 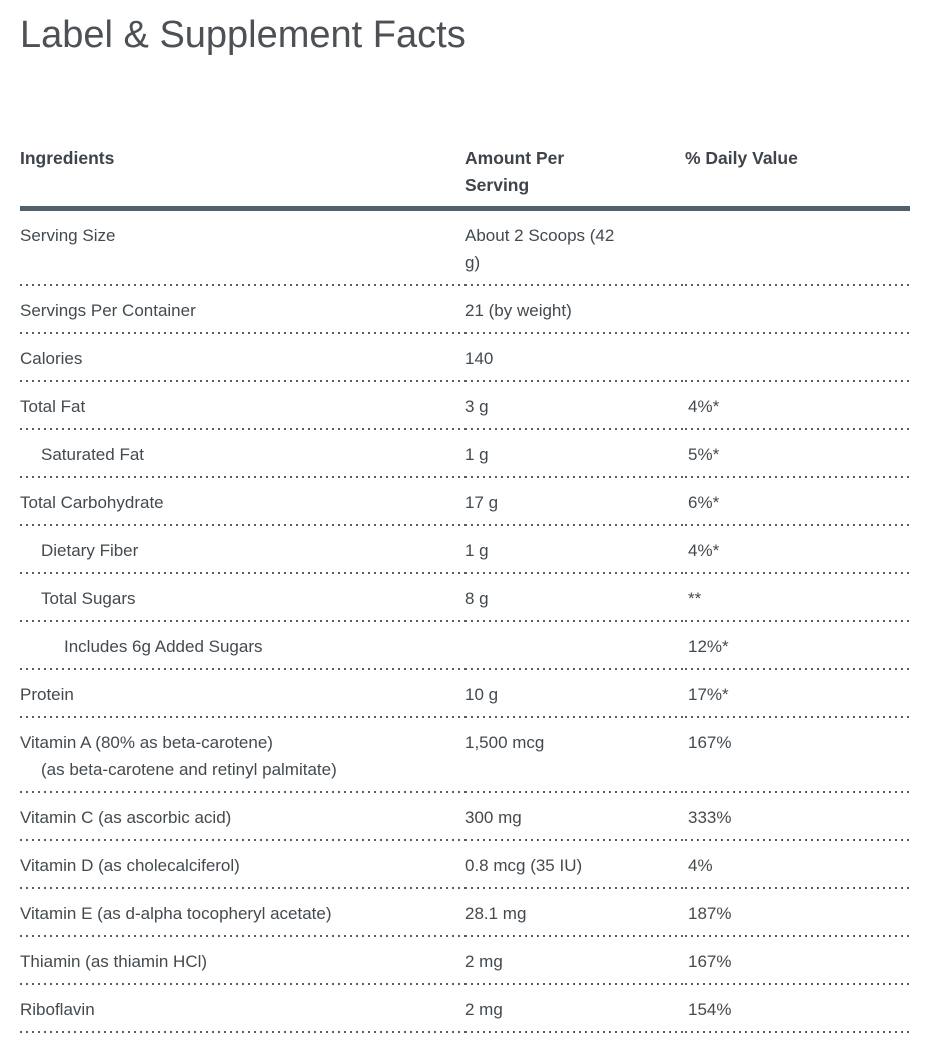 I want to click on table-row: Dietary Fiber 1 g 4%*, so click(x=465, y=550).